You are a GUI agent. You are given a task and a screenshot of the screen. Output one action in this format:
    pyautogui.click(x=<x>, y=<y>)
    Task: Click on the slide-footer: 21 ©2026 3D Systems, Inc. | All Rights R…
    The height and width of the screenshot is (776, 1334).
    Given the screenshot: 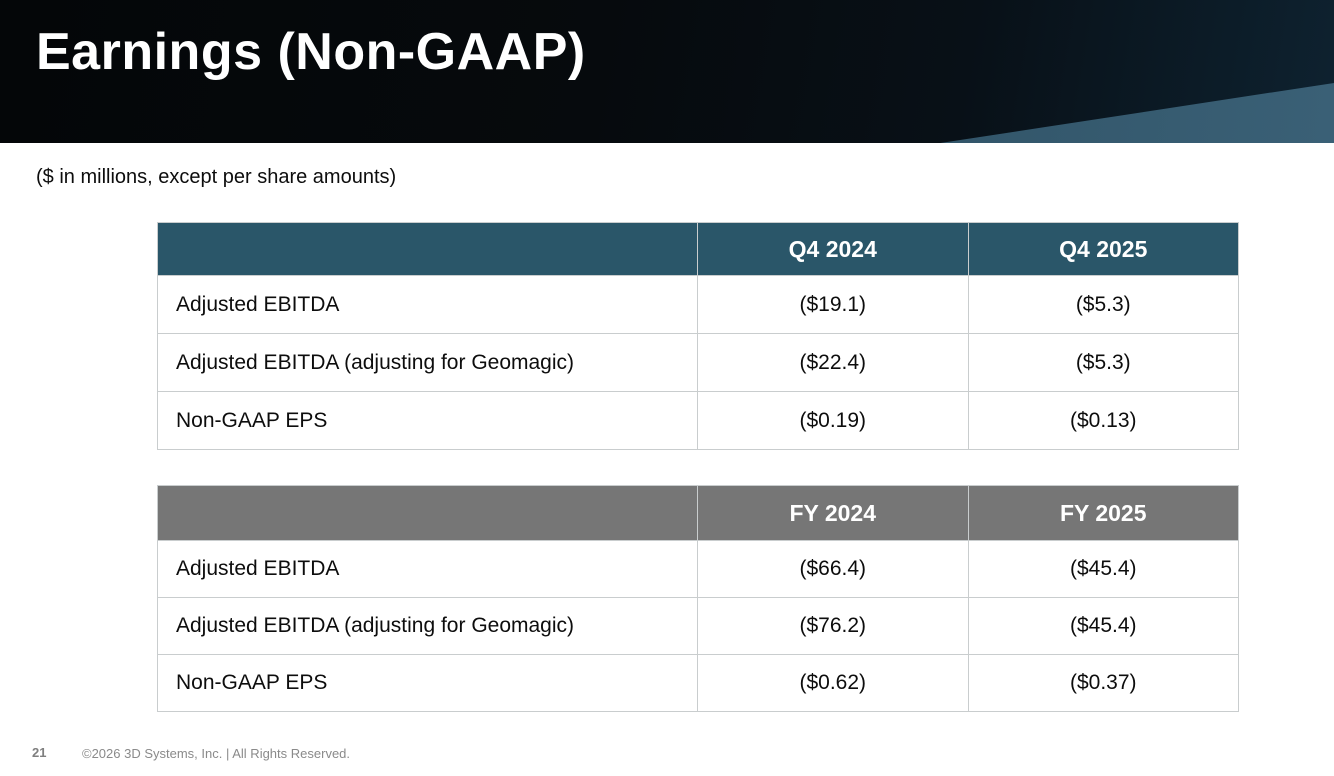 What is the action you would take?
    pyautogui.click(x=667, y=754)
    